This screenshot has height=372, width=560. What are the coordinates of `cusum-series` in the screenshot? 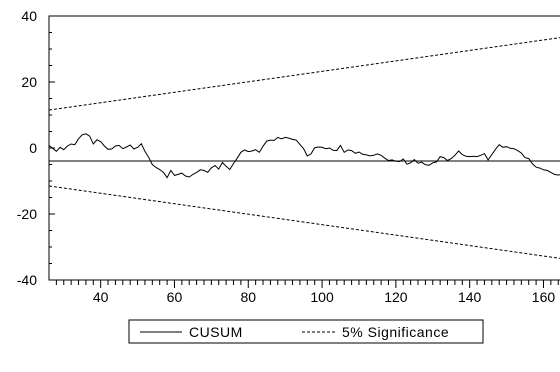 It's located at (304, 156).